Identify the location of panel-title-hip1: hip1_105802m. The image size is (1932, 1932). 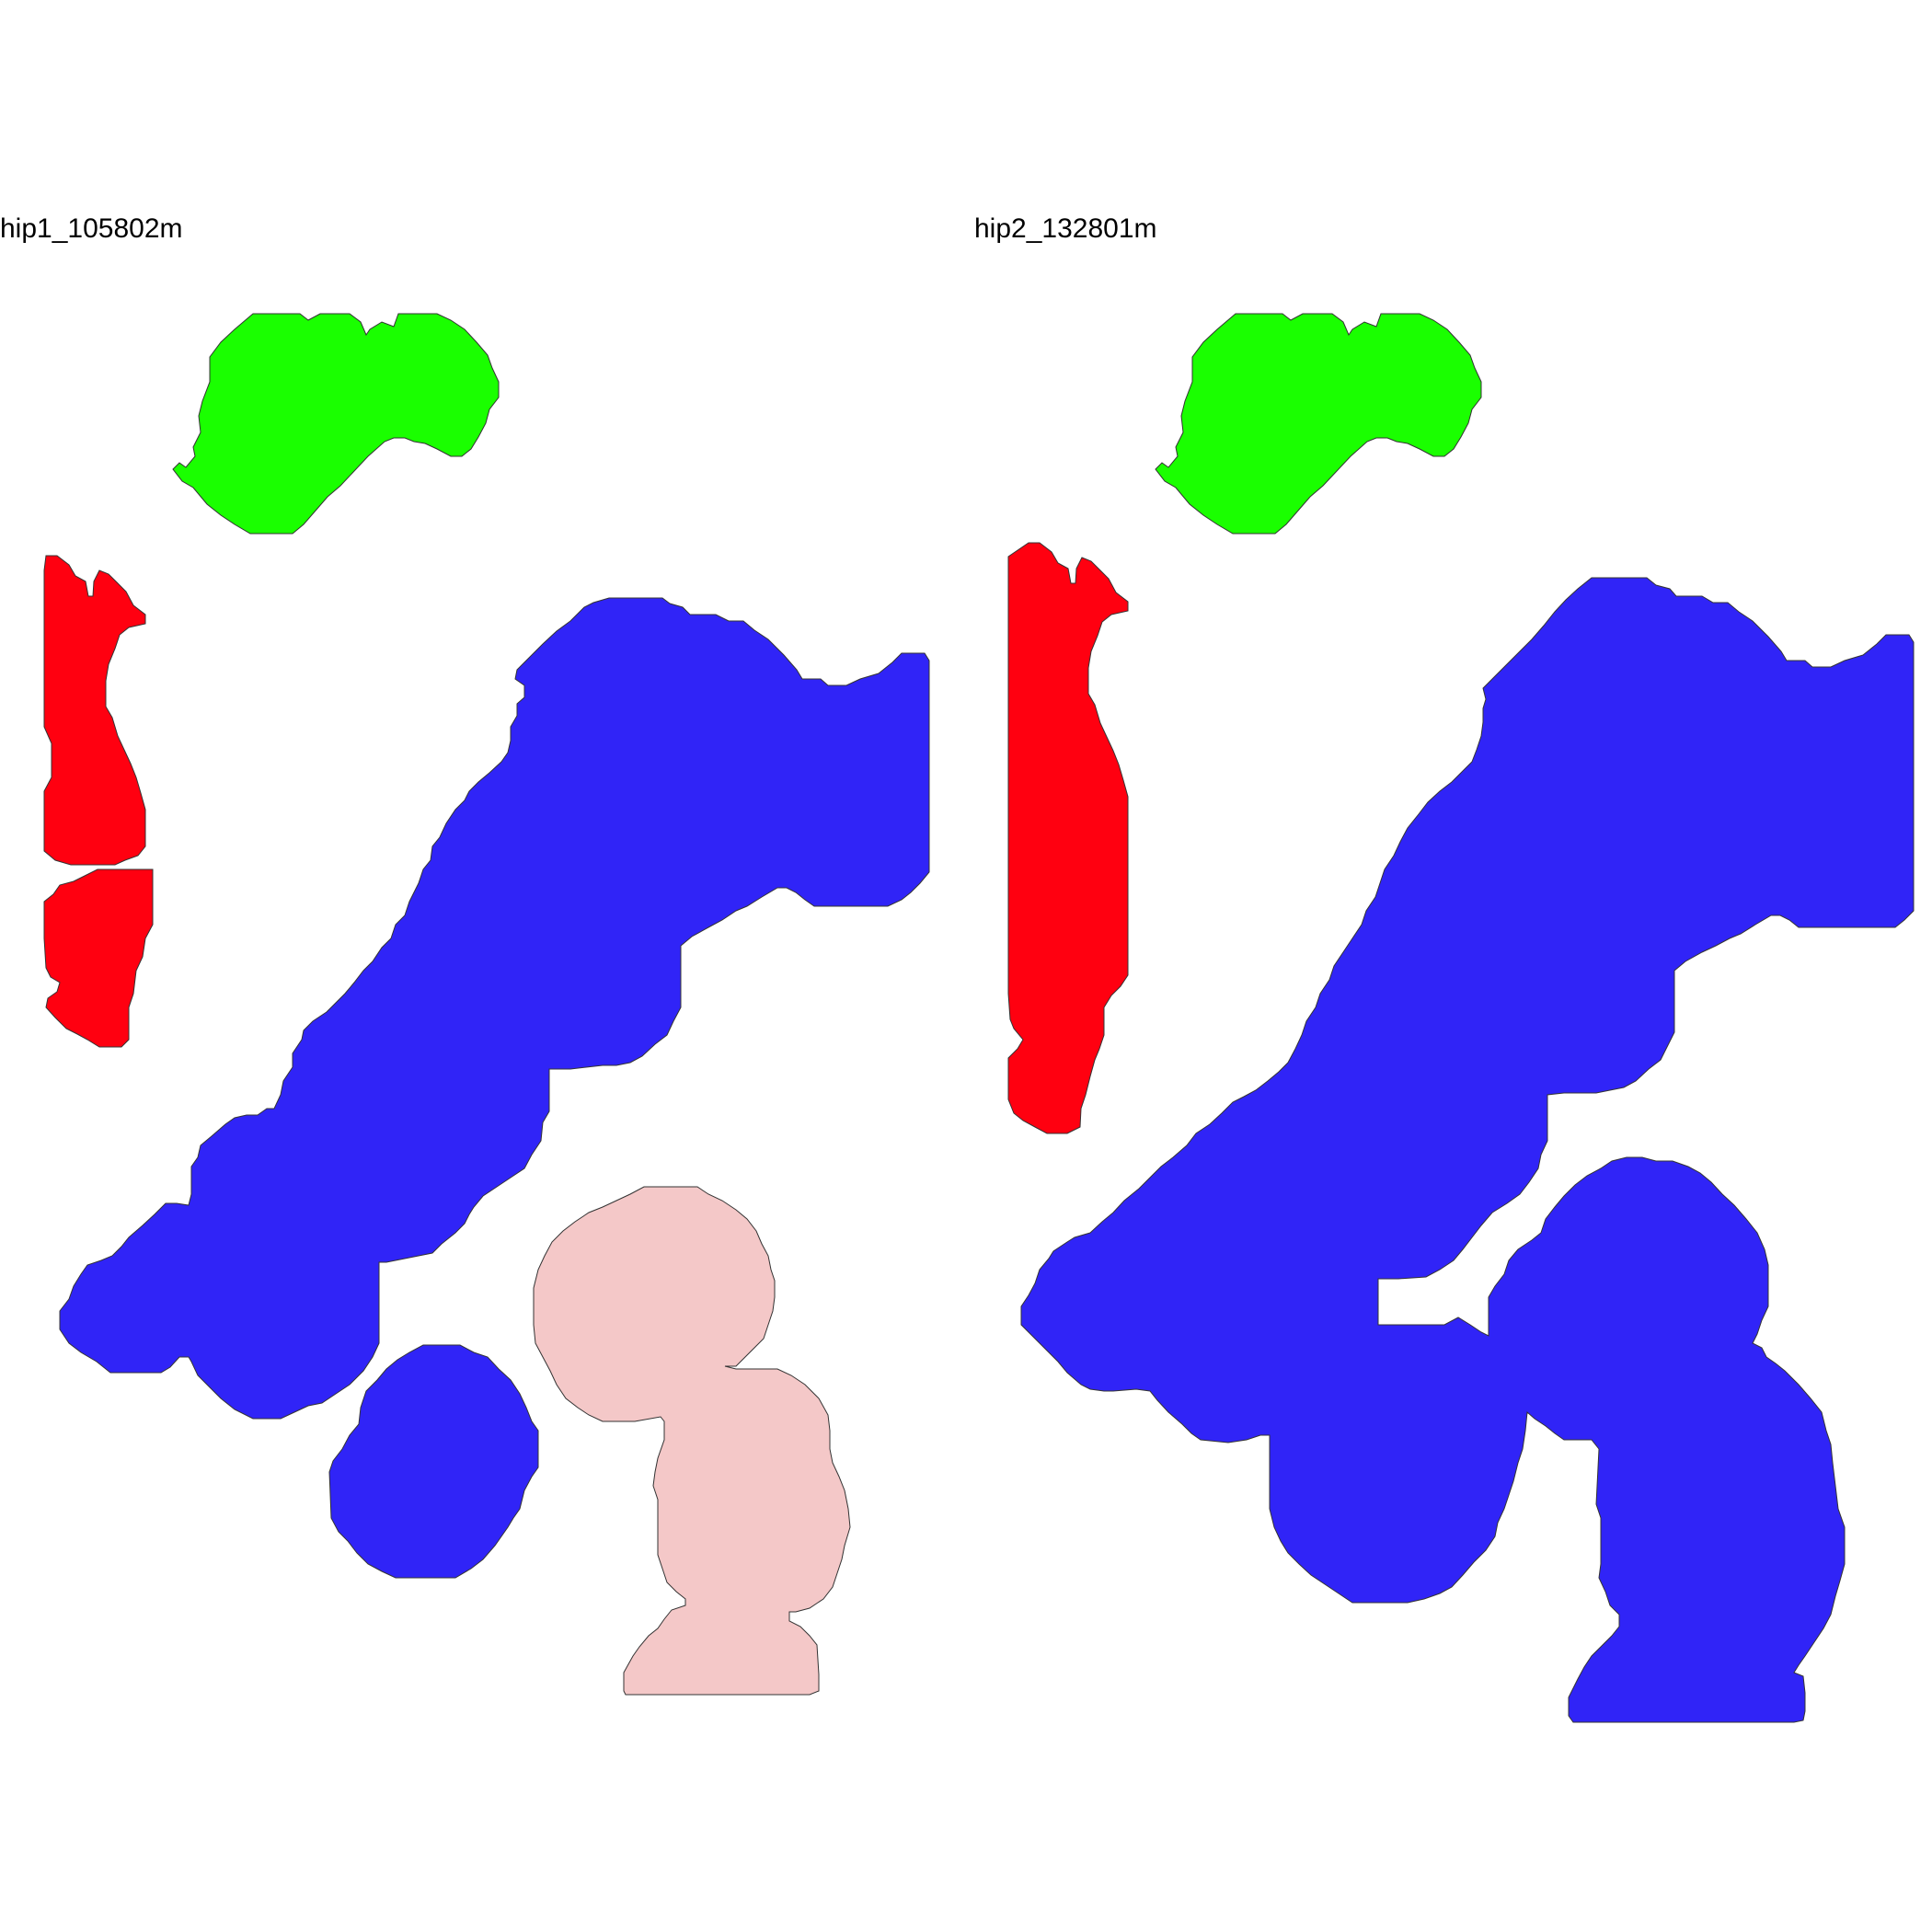
(91, 228).